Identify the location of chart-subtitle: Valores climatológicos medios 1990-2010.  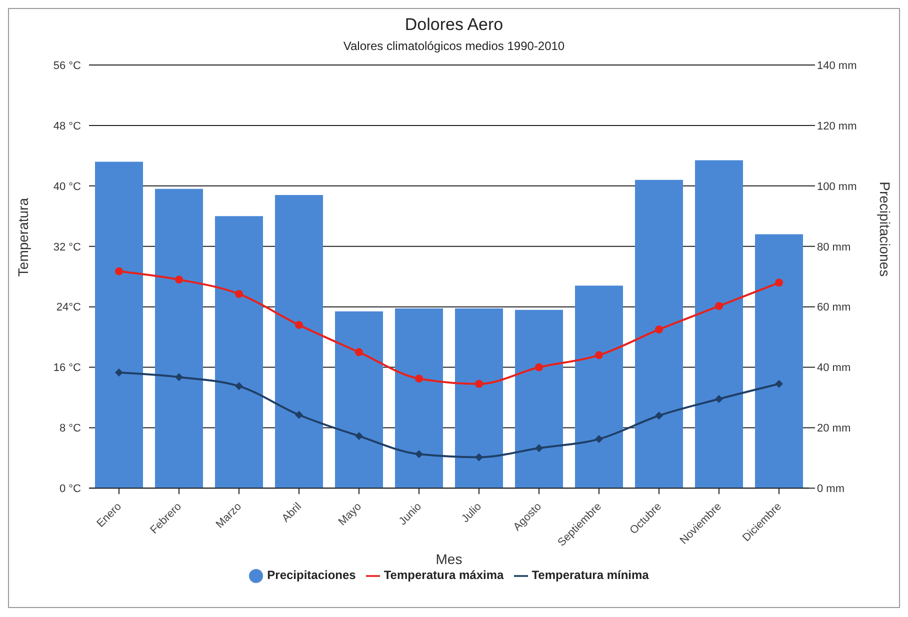
(454, 46).